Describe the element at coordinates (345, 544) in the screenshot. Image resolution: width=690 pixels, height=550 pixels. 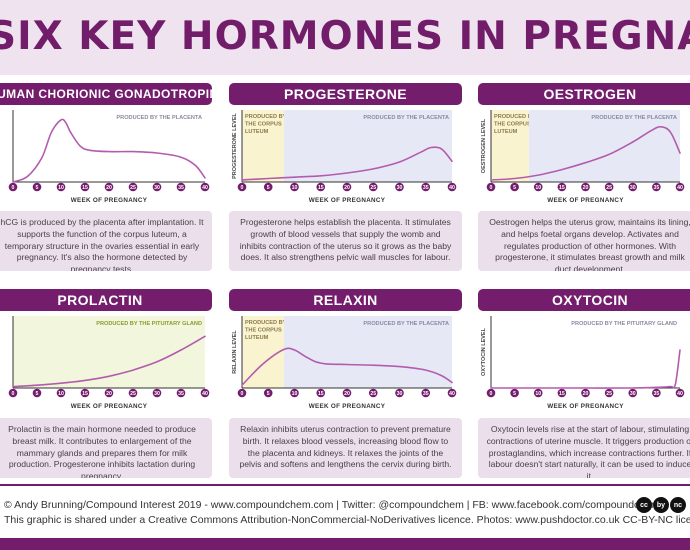
I see `footer-bar` at that location.